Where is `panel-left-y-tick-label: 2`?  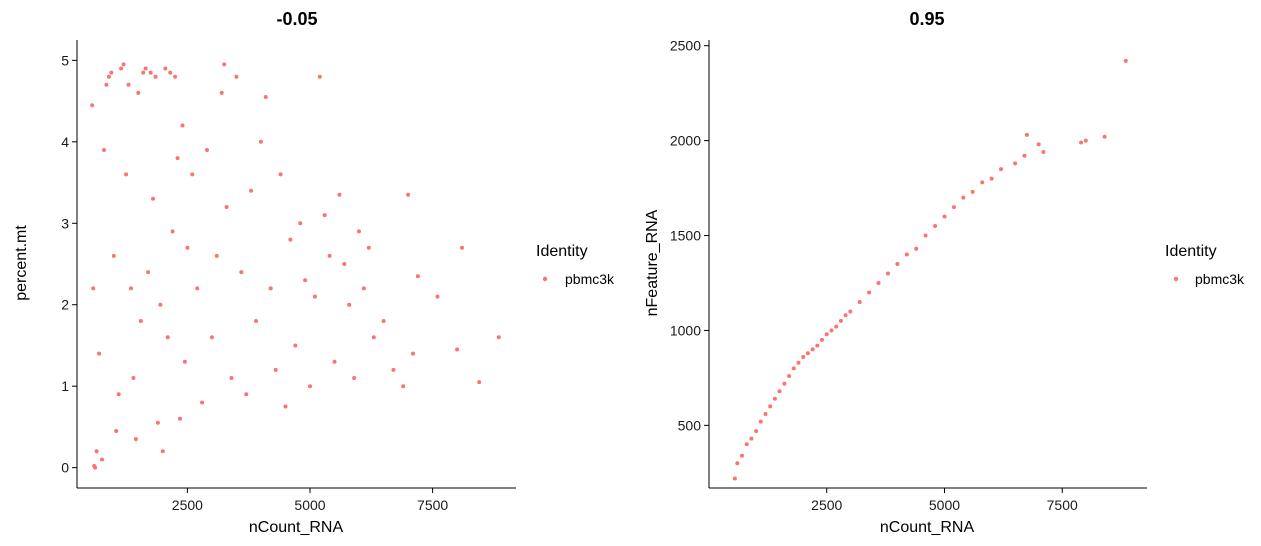
panel-left-y-tick-label: 2 is located at coordinates (65, 305).